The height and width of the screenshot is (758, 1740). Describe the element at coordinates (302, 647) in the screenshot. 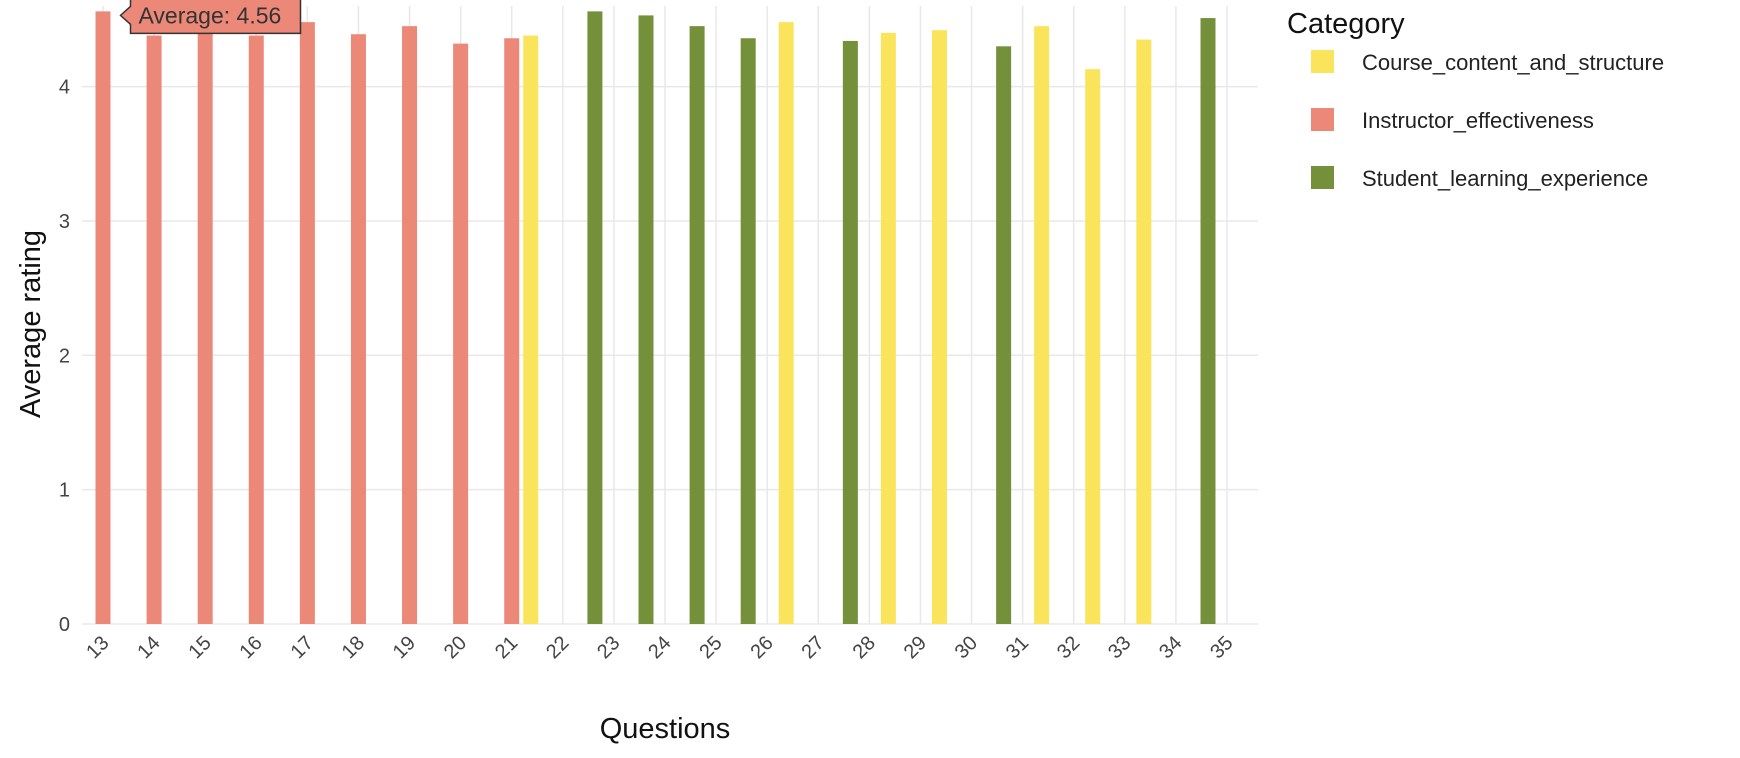

I see `x-tick-label: 17` at that location.